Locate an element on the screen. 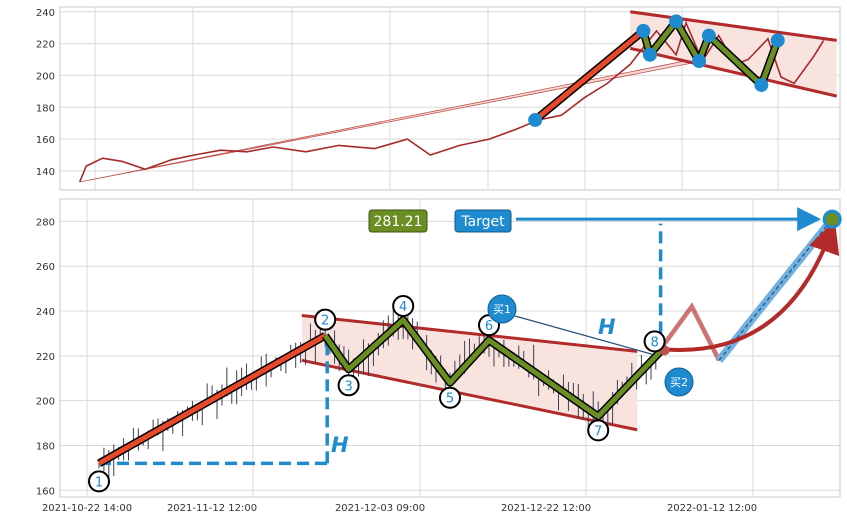 The width and height of the screenshot is (847, 520). bottom-ytick-label: 240 is located at coordinates (45, 312).